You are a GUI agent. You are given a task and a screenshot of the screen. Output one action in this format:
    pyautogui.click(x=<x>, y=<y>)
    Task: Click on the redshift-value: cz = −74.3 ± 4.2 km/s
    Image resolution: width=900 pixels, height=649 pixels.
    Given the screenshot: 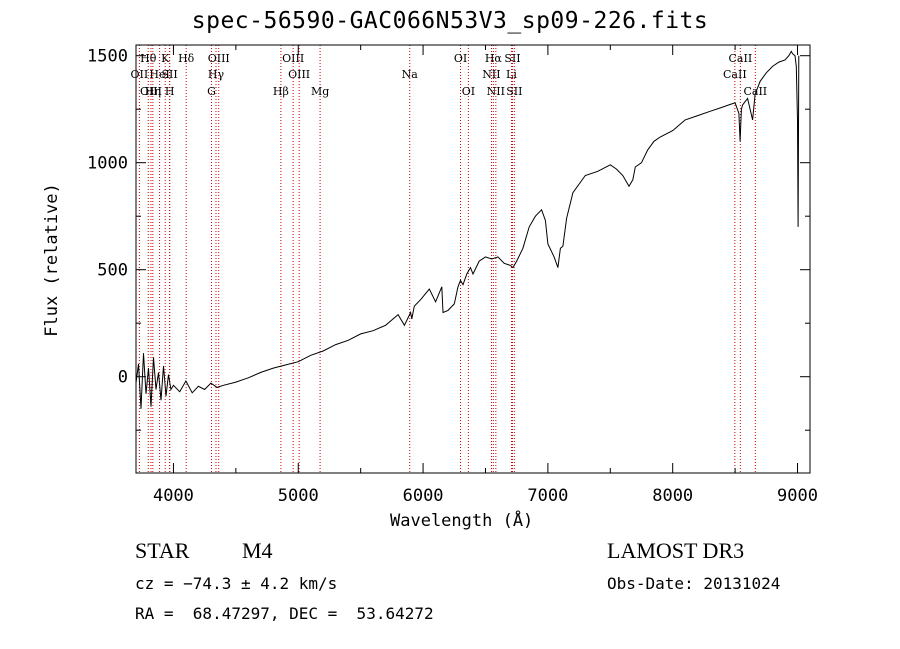 What is the action you would take?
    pyautogui.click(x=236, y=583)
    